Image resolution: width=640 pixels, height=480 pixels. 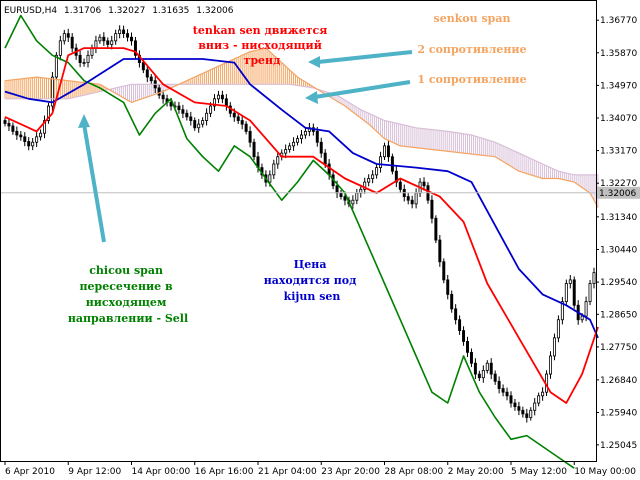 What do you see at coordinates (312, 280) in the screenshot?
I see `annotation-kijun: Цена находится под kijun sen` at bounding box center [312, 280].